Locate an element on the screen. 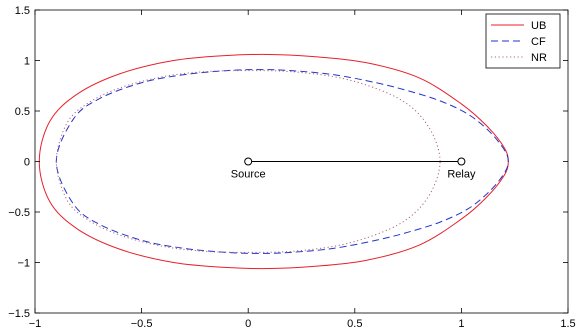  x-tick-label: −1 is located at coordinates (35, 324).